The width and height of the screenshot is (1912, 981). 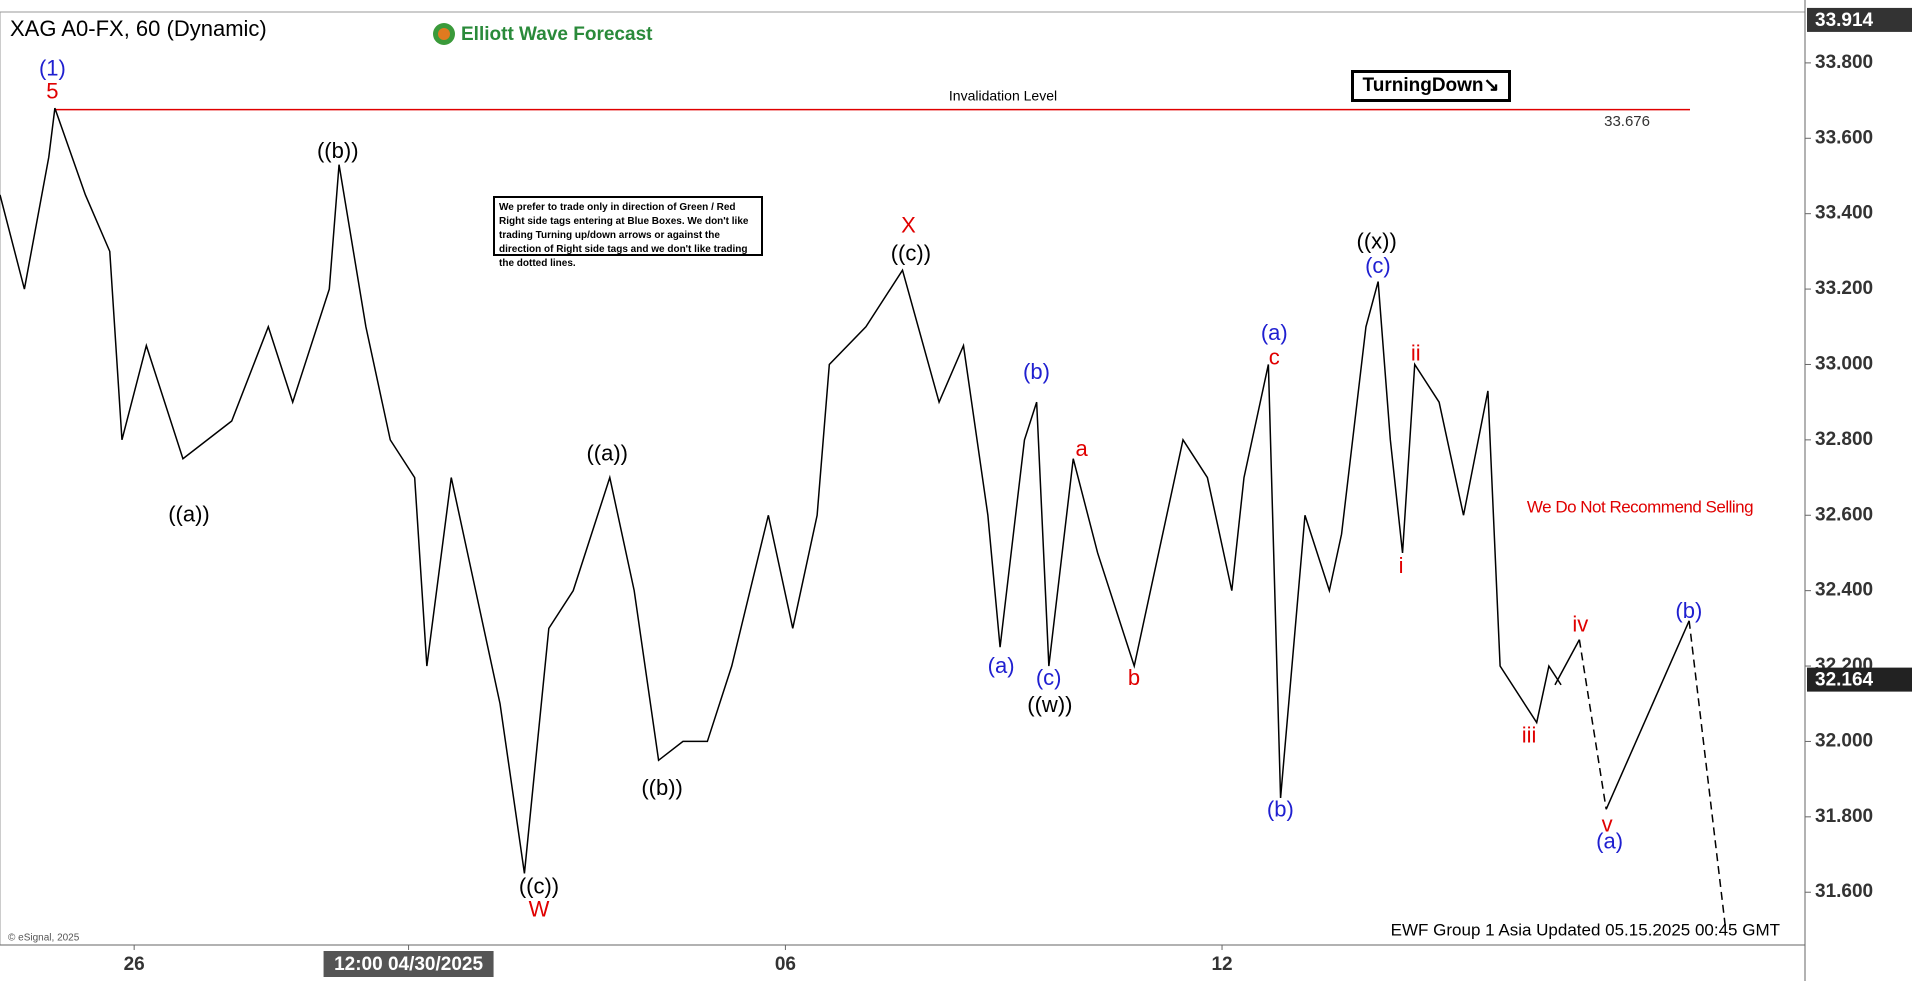 What do you see at coordinates (1844, 514) in the screenshot?
I see `y-tick-label: 32.600` at bounding box center [1844, 514].